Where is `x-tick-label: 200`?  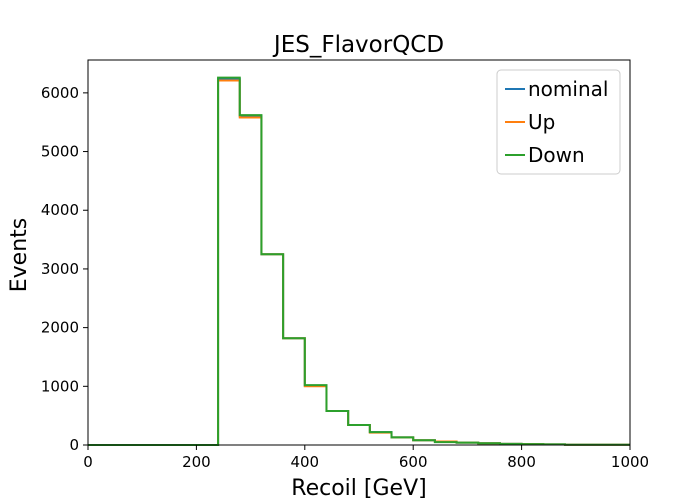 x-tick-label: 200 is located at coordinates (196, 462).